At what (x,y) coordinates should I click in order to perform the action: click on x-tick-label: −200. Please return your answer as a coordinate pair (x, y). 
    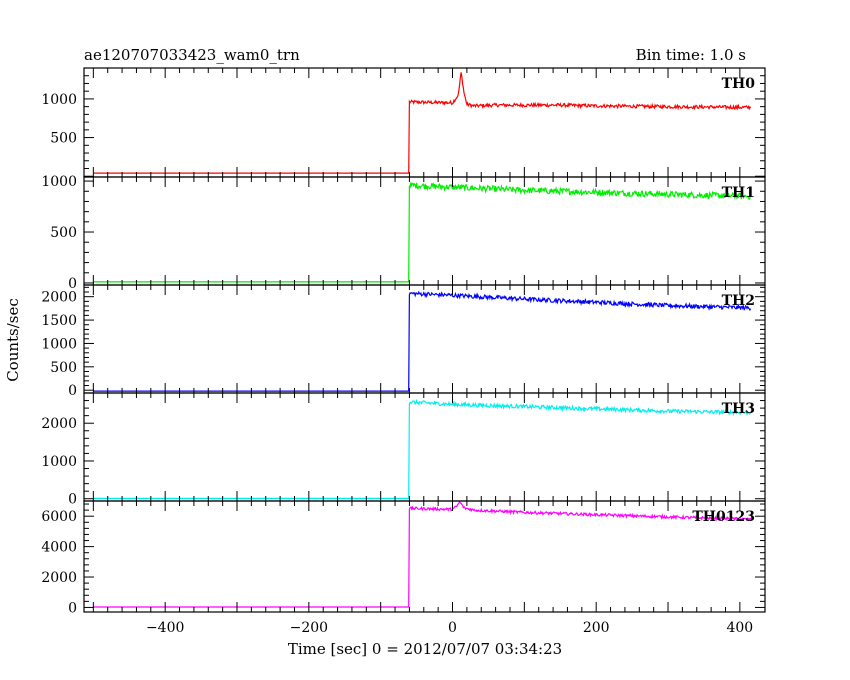
    Looking at the image, I should click on (309, 628).